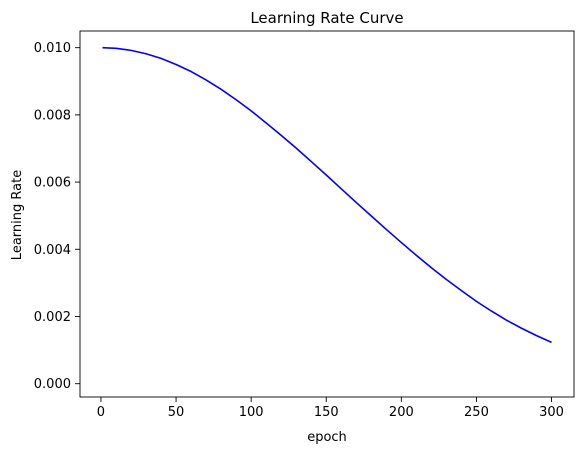 The width and height of the screenshot is (585, 453). Describe the element at coordinates (52, 115) in the screenshot. I see `y-tick-label: 0.008` at that location.